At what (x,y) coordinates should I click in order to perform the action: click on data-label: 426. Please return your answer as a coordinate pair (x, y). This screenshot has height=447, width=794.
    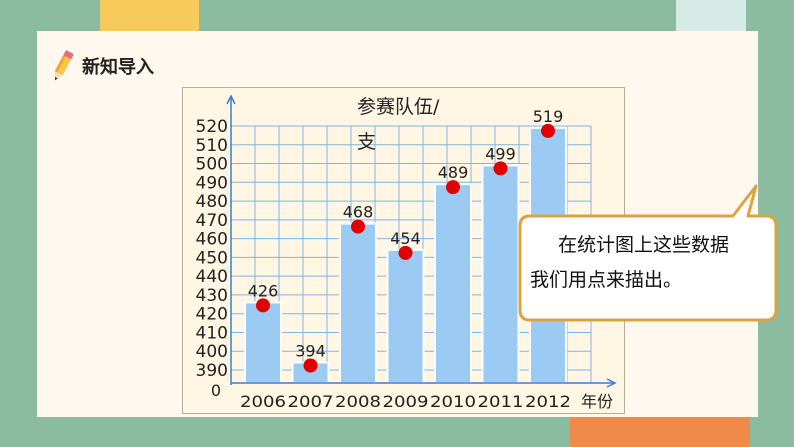
    Looking at the image, I should click on (263, 290).